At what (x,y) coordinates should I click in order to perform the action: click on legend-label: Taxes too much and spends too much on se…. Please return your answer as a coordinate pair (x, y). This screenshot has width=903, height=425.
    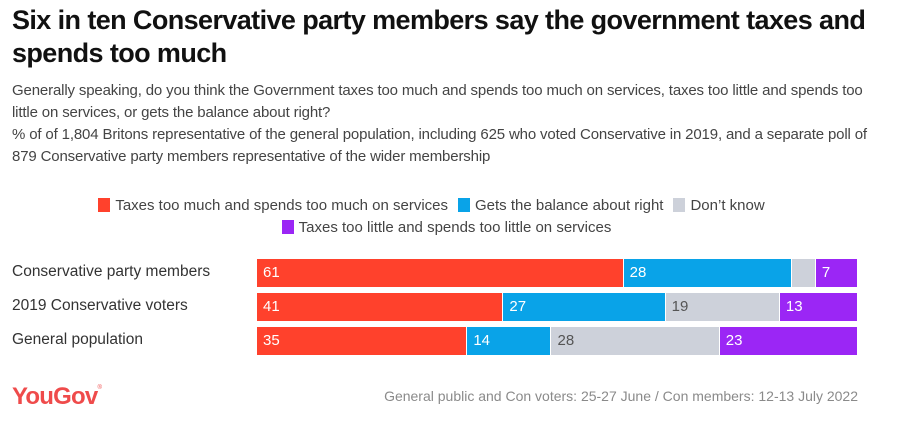
    Looking at the image, I should click on (281, 205).